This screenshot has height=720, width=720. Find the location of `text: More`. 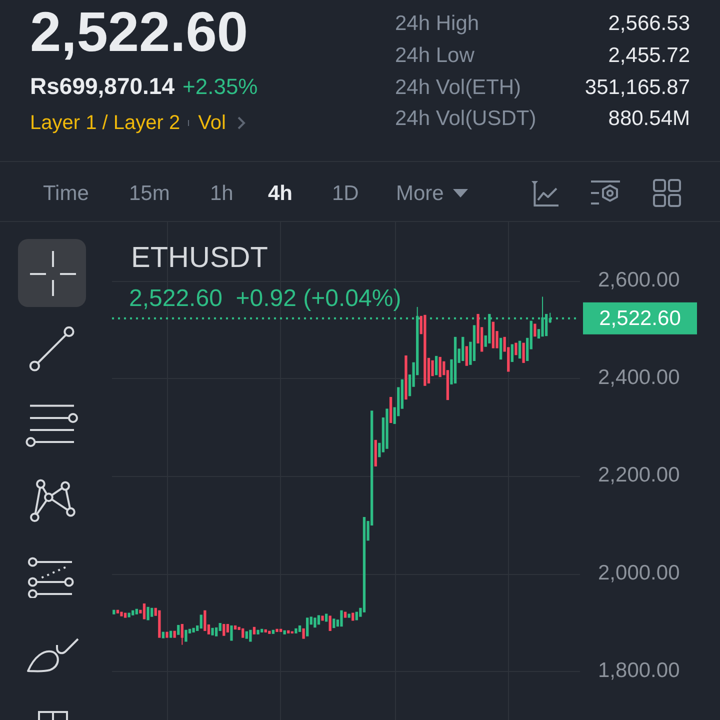

text: More is located at coordinates (420, 193).